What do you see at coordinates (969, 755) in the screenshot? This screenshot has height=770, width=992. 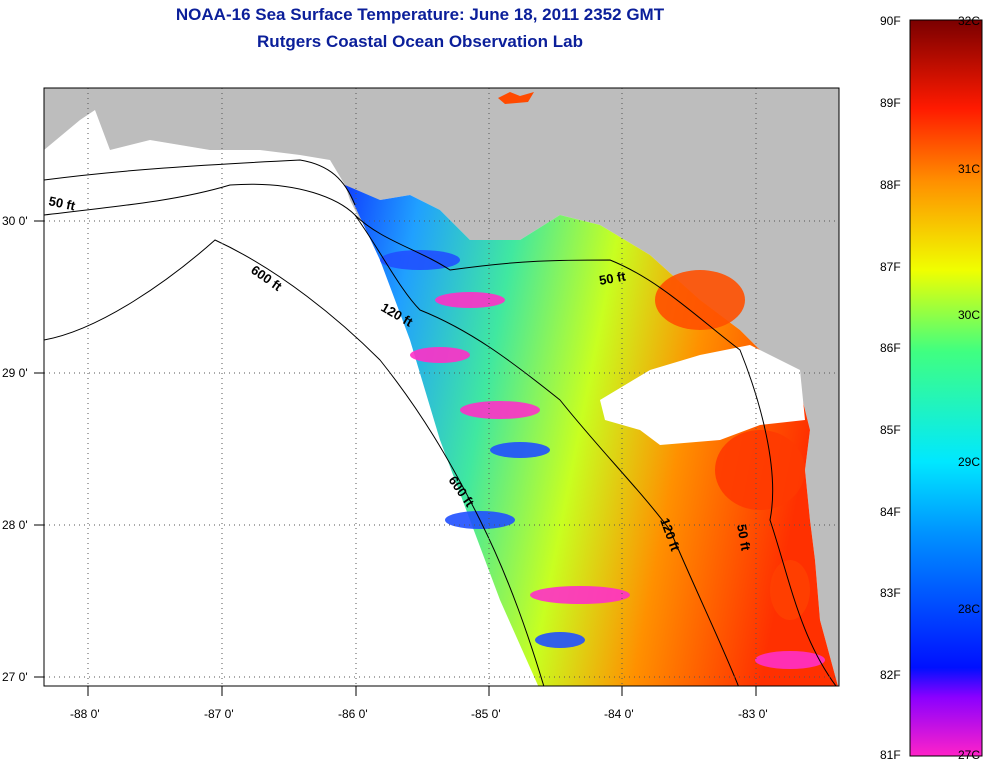 I see `colorbar-c-label: 27C` at bounding box center [969, 755].